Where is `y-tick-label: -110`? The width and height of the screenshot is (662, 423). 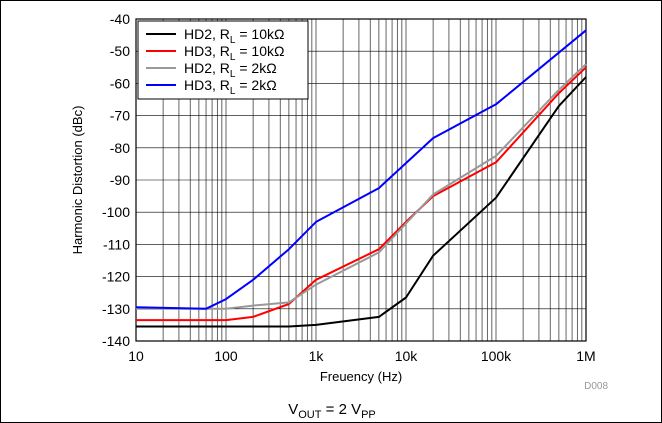 y-tick-label: -110 is located at coordinates (116, 244).